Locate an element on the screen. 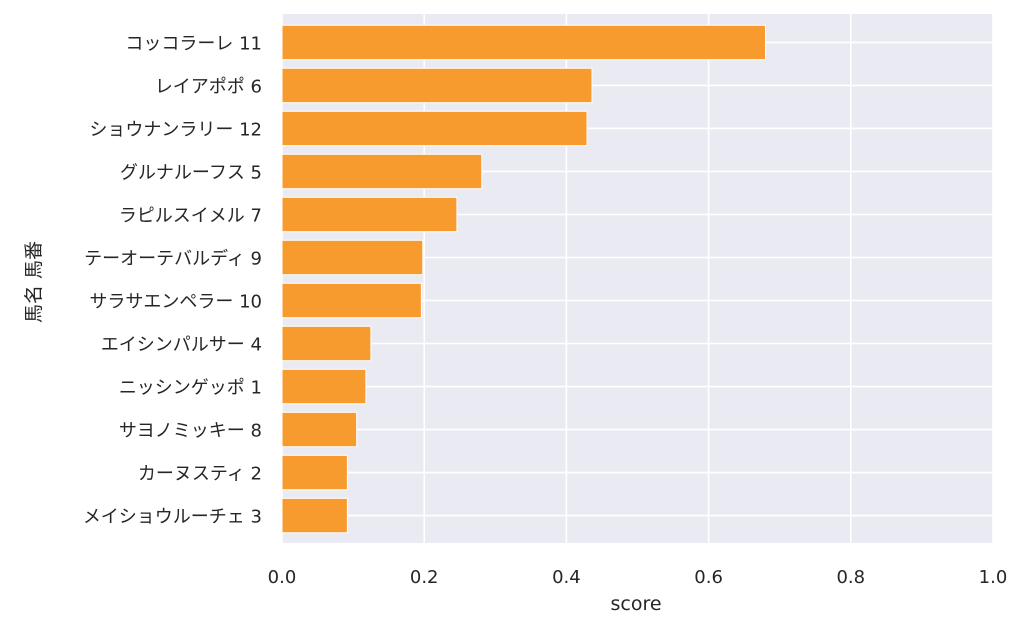 This screenshot has height=633, width=1024. y-tick-label: エイシンパルサー 4 is located at coordinates (181, 345).